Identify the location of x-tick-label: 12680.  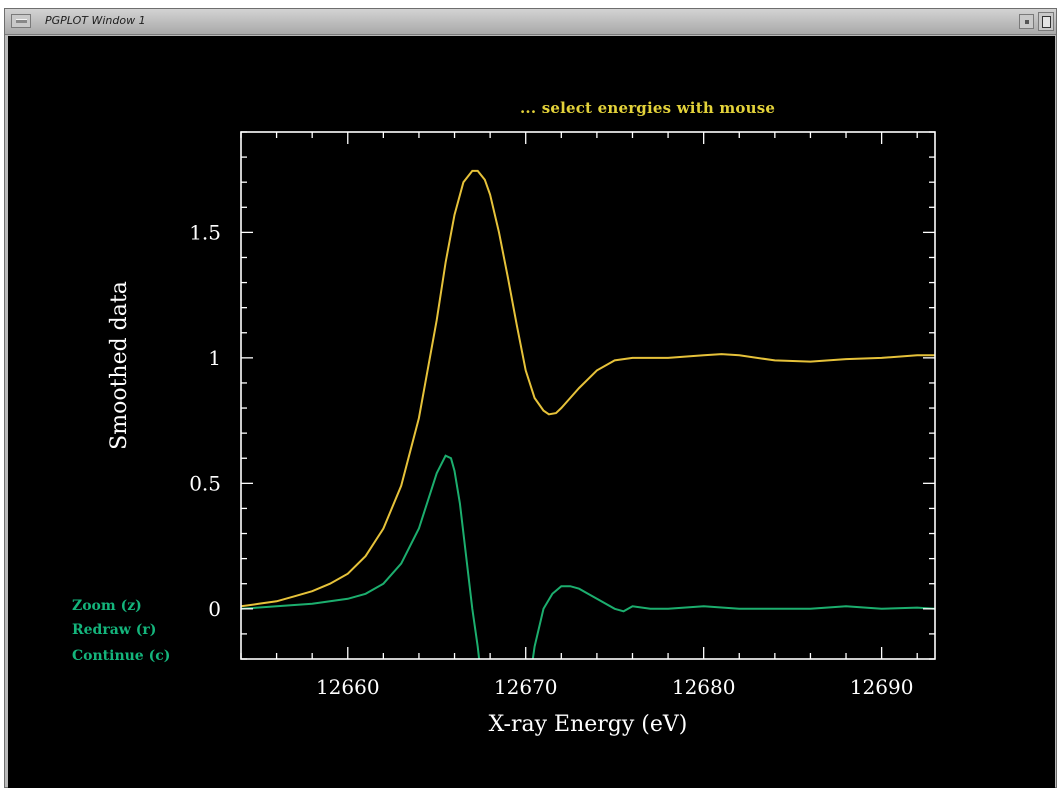
(704, 687).